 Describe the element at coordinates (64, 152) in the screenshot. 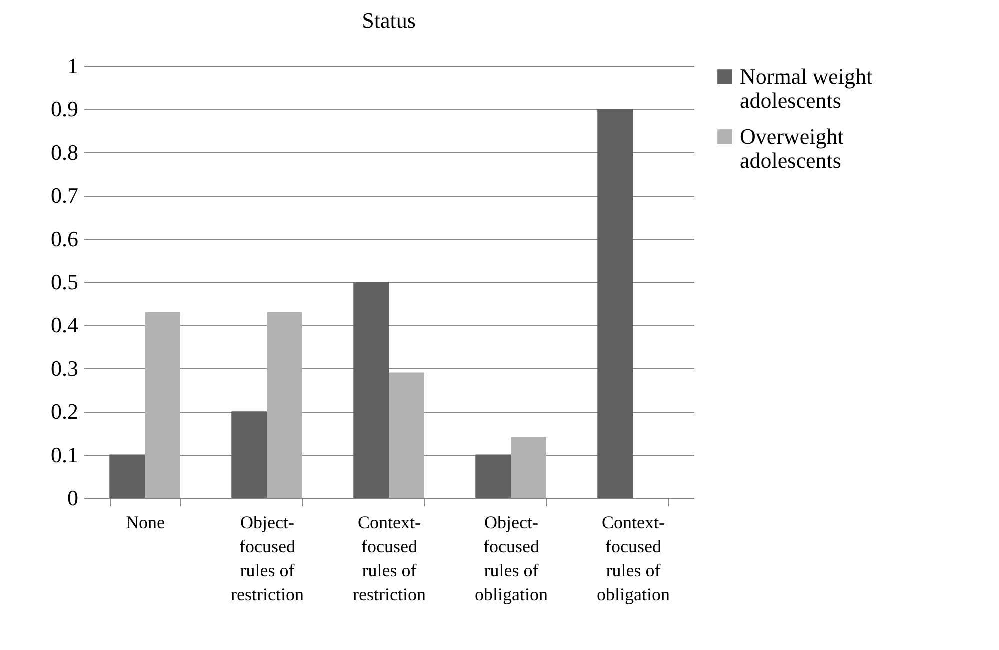

I see `y-tick-label: 0.8` at that location.